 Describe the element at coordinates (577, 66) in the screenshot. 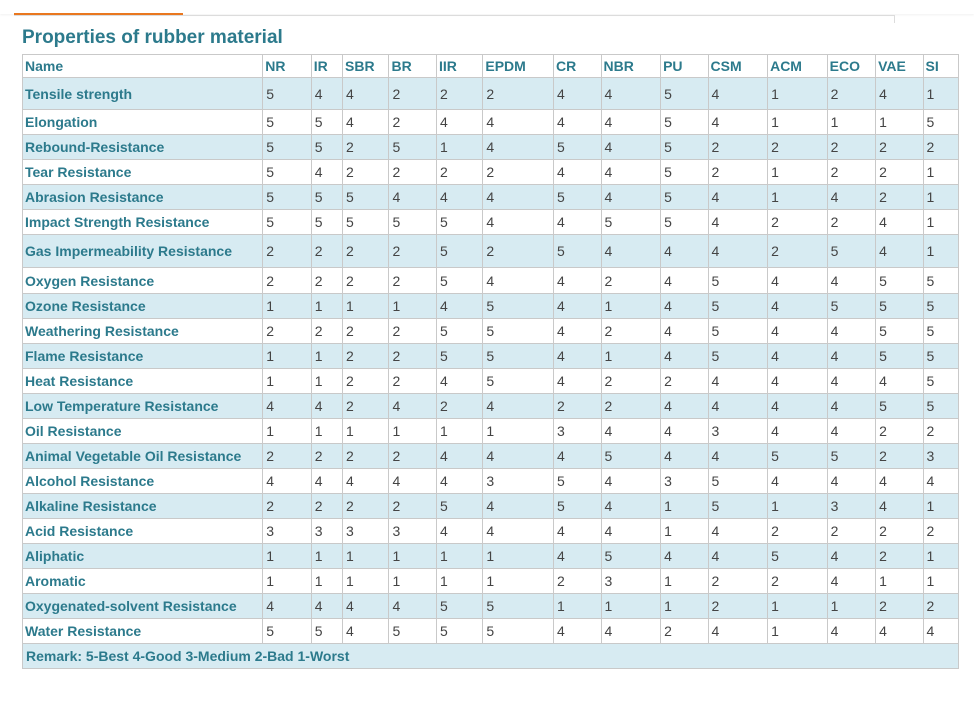

I see `column-header-cr: CR` at that location.